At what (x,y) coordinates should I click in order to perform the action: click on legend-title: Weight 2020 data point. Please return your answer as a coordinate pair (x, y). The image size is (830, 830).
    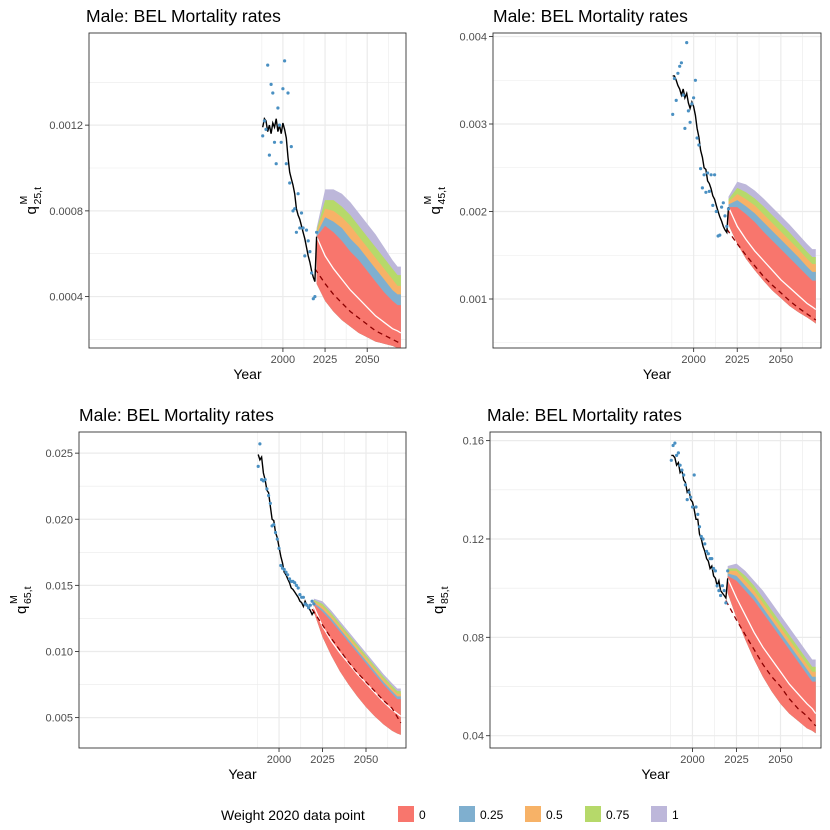
    Looking at the image, I should click on (293, 815).